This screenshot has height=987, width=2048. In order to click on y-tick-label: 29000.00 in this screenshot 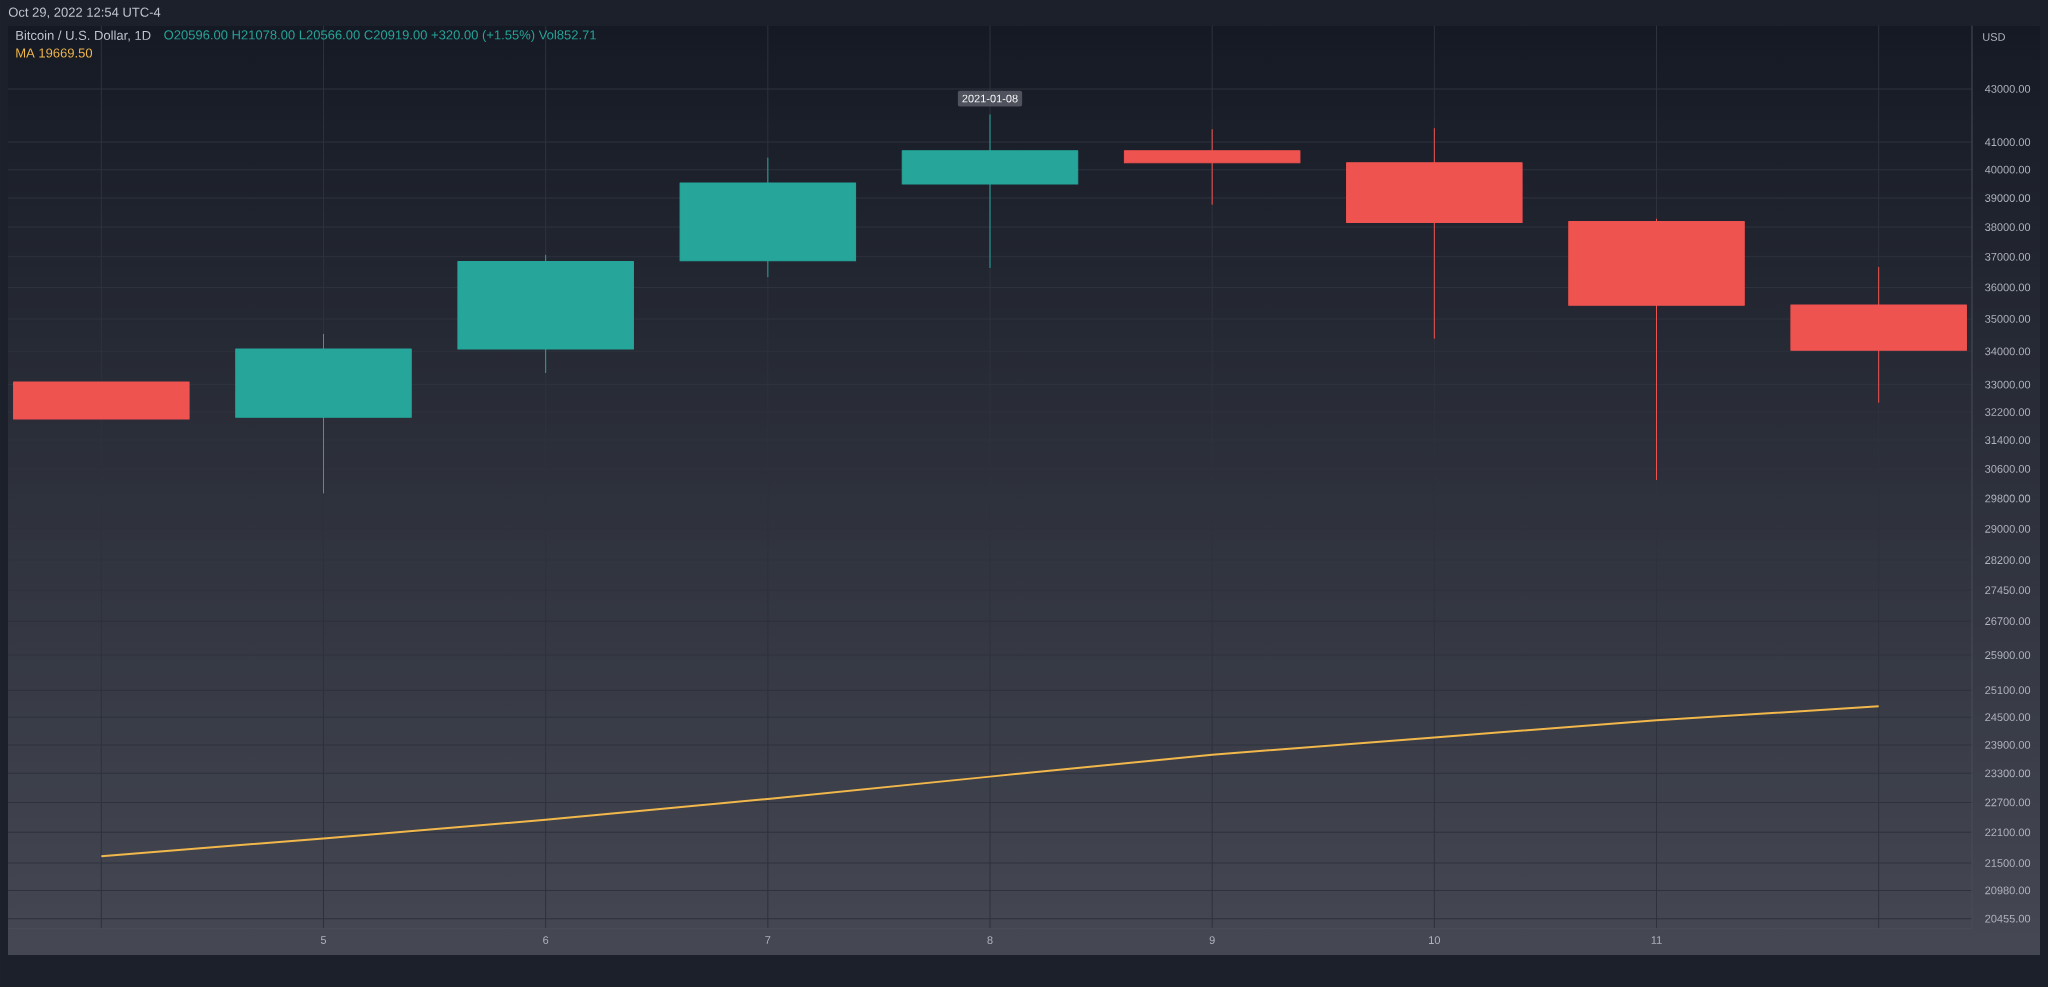, I will do `click(2008, 528)`.